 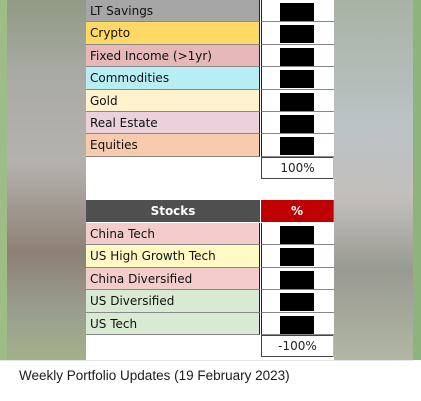 I want to click on table-row: Fixed Income (>1yr), so click(x=210, y=56).